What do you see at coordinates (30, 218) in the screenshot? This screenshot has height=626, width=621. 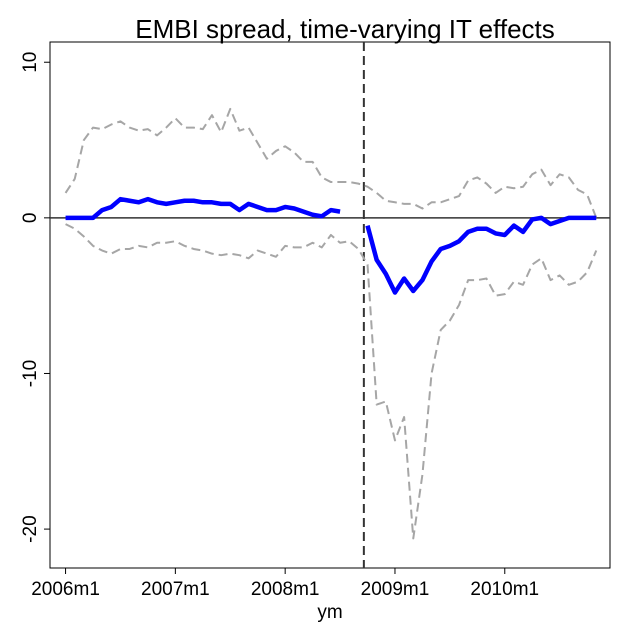 I see `y-tick-label: 0` at bounding box center [30, 218].